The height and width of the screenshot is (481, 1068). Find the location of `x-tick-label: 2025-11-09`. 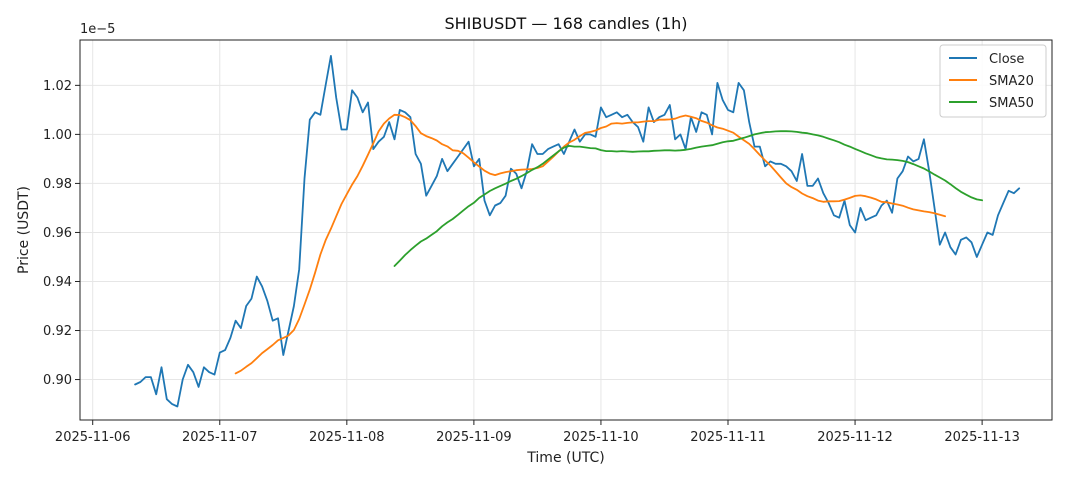

x-tick-label: 2025-11-09 is located at coordinates (474, 437).